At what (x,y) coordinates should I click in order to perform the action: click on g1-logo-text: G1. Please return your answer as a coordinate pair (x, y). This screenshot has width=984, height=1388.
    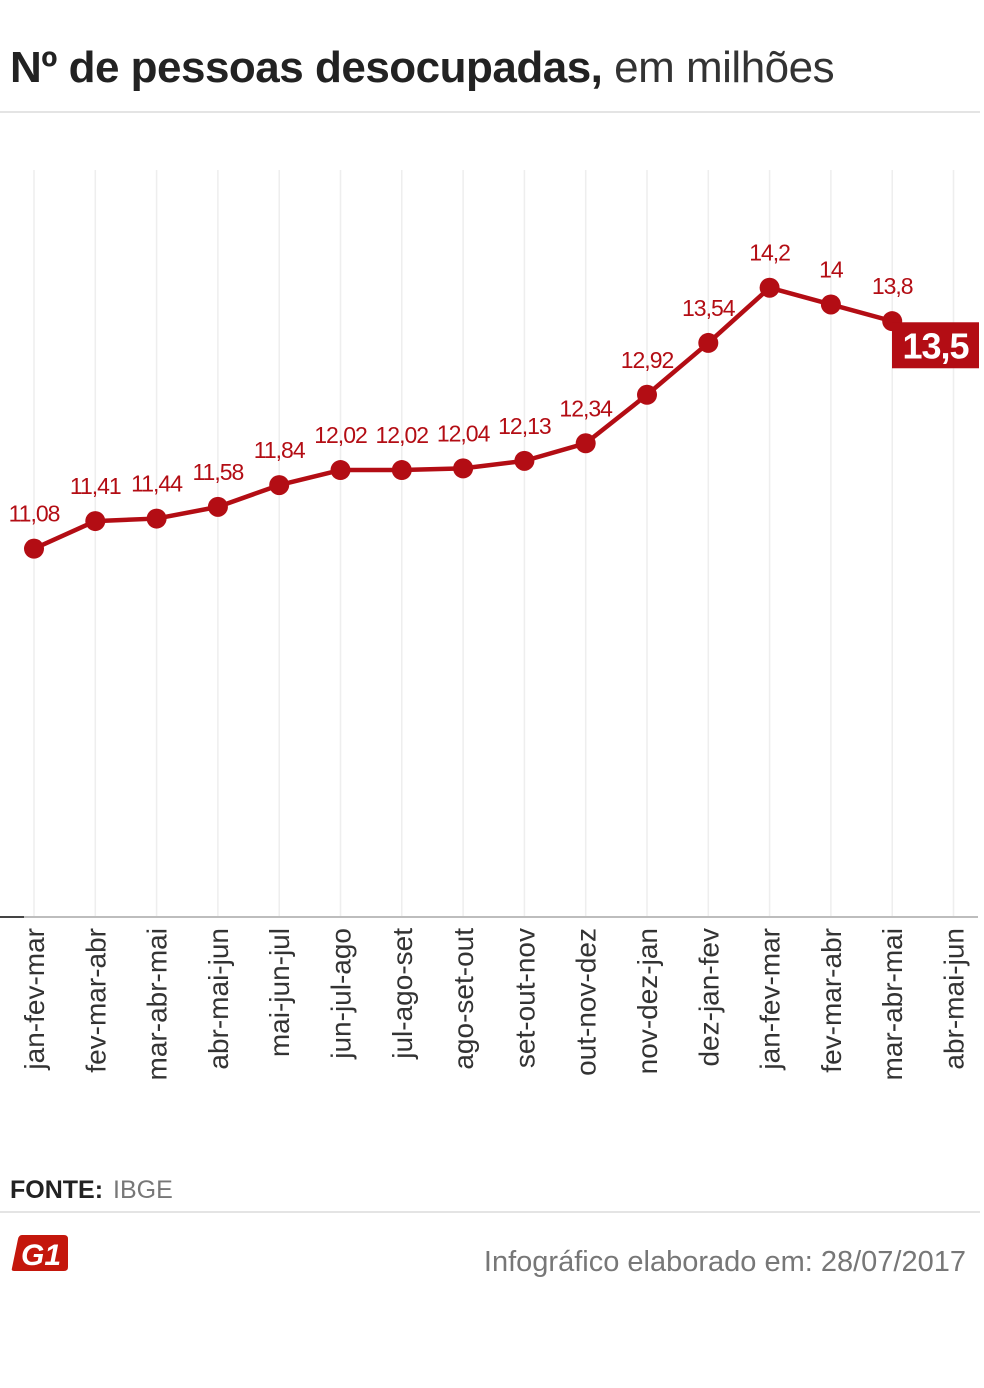
    Looking at the image, I should click on (41, 1255).